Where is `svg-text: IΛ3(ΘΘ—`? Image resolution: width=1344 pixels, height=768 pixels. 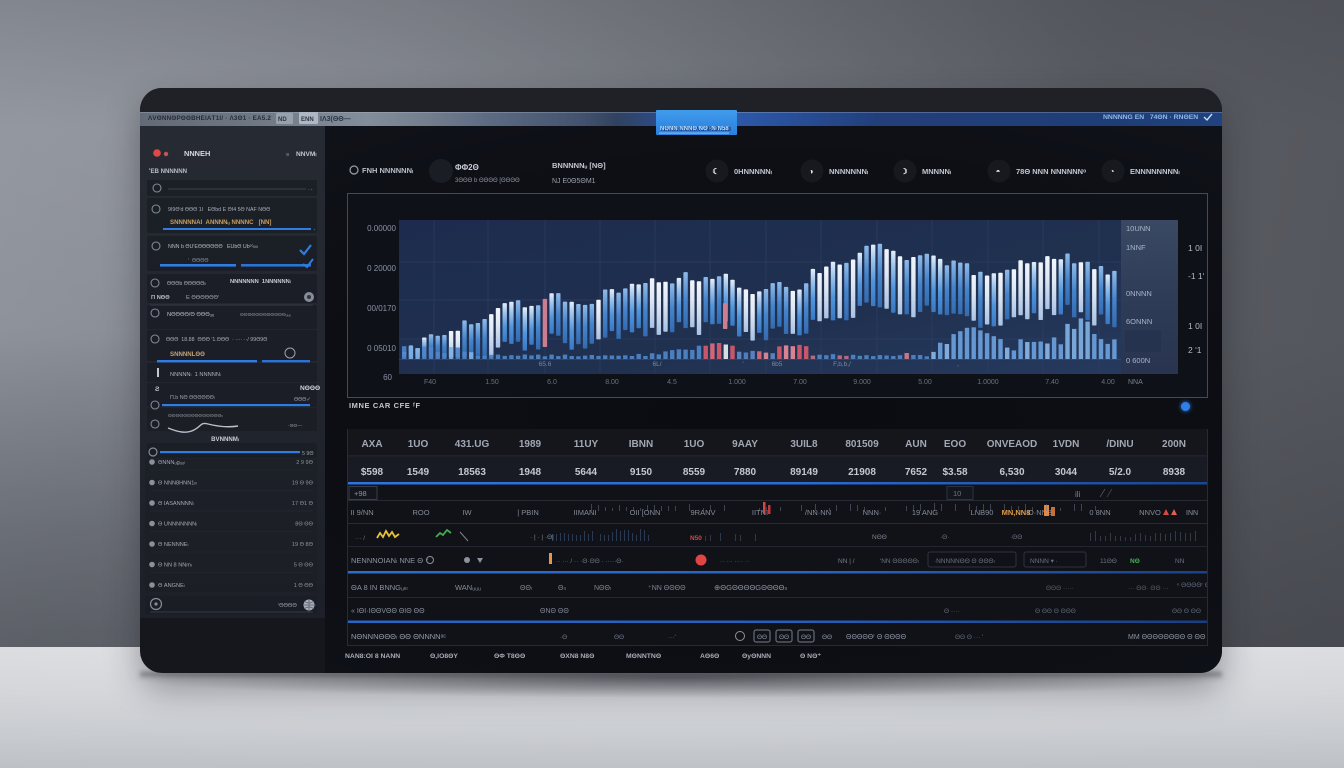
svg-text: IΛ3(ΘΘ— is located at coordinates (335, 119).